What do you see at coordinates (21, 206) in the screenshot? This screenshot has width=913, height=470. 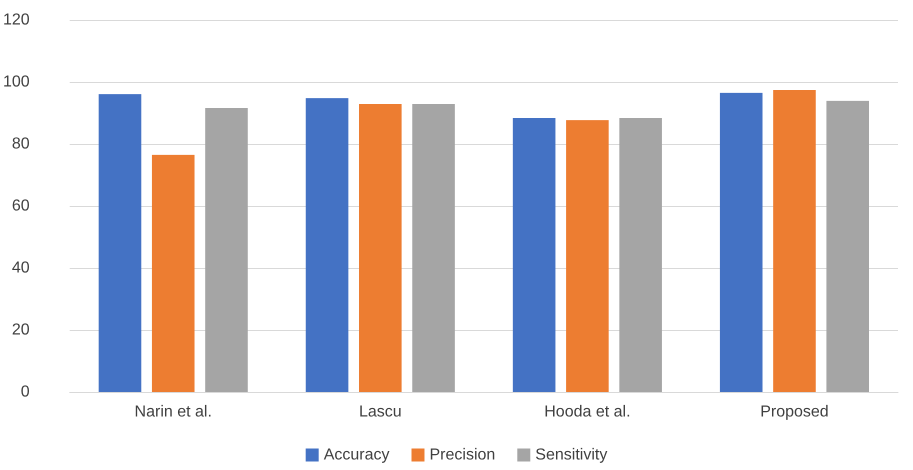 I see `y-tick-label: 60` at bounding box center [21, 206].